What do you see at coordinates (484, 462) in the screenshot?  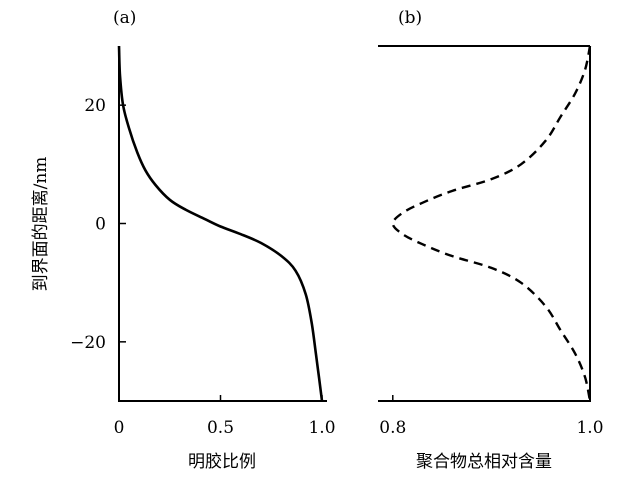 I see `panel-b-x-axis-title: 聚合物总相对含量` at bounding box center [484, 462].